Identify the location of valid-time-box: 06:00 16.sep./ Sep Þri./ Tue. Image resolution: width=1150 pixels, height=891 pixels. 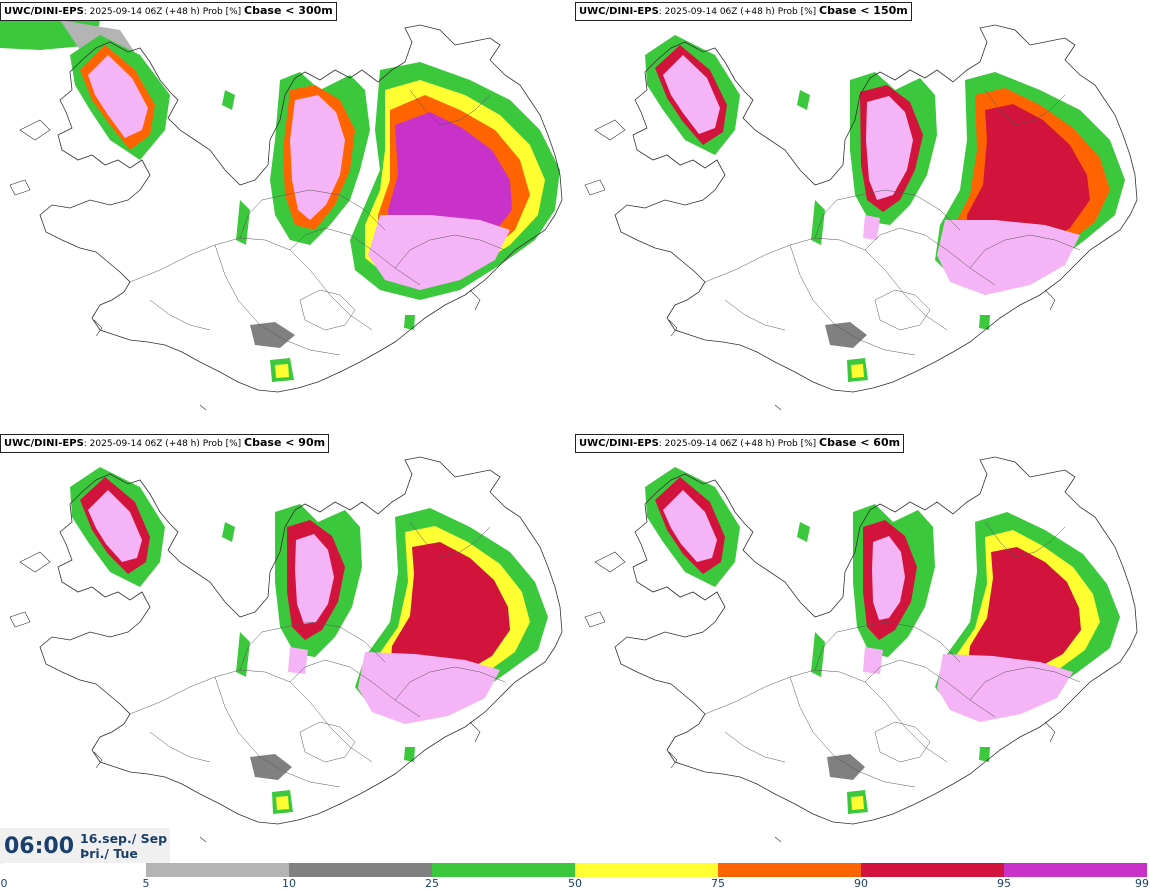
(85, 846).